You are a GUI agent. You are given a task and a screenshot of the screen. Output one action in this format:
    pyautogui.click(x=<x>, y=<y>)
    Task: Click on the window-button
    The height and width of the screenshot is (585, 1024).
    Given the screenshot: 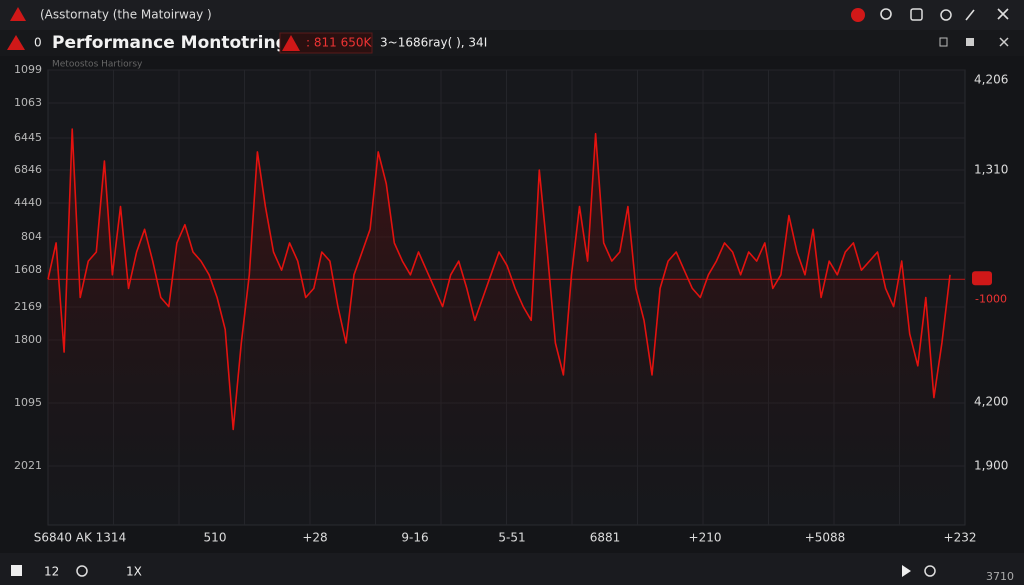 What is the action you would take?
    pyautogui.click(x=916, y=14)
    